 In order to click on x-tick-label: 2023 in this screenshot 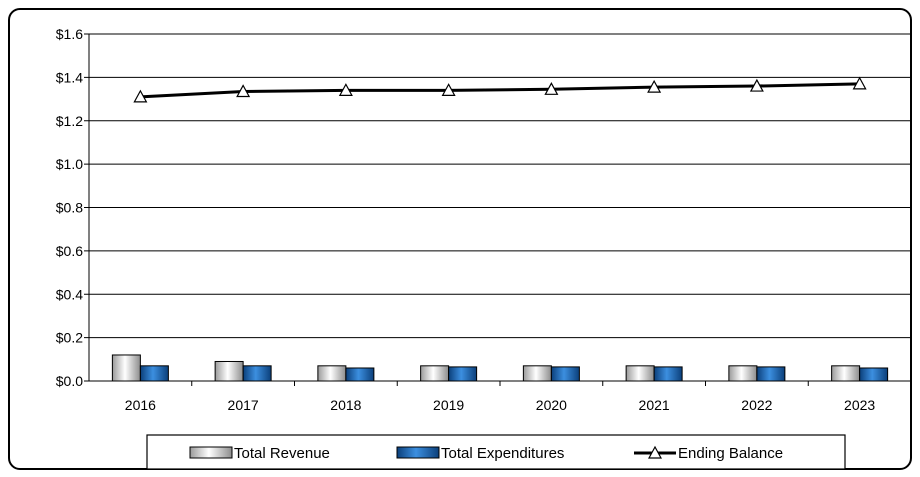, I will do `click(859, 405)`.